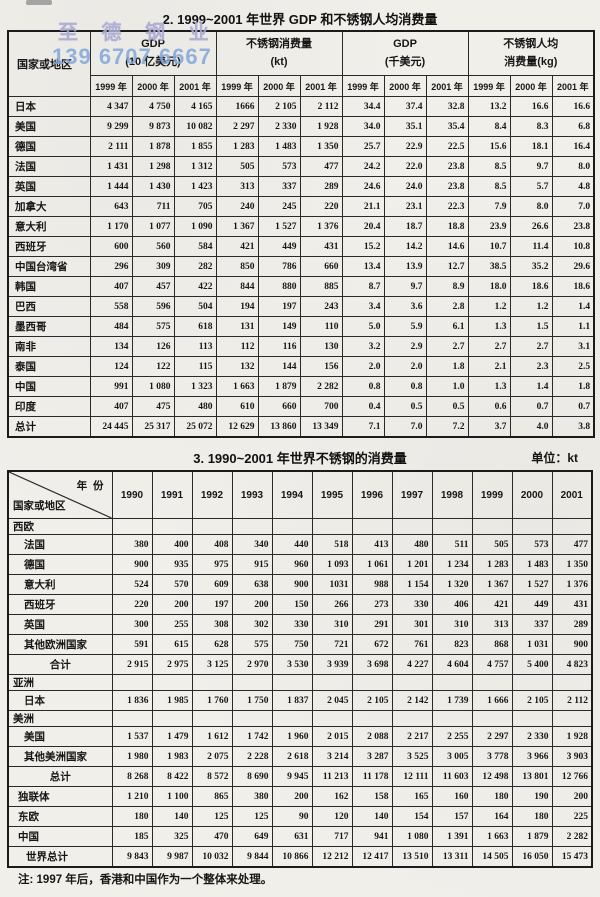 Image resolution: width=600 pixels, height=897 pixels. What do you see at coordinates (531, 126) in the screenshot?
I see `value-cell: 8.3` at bounding box center [531, 126].